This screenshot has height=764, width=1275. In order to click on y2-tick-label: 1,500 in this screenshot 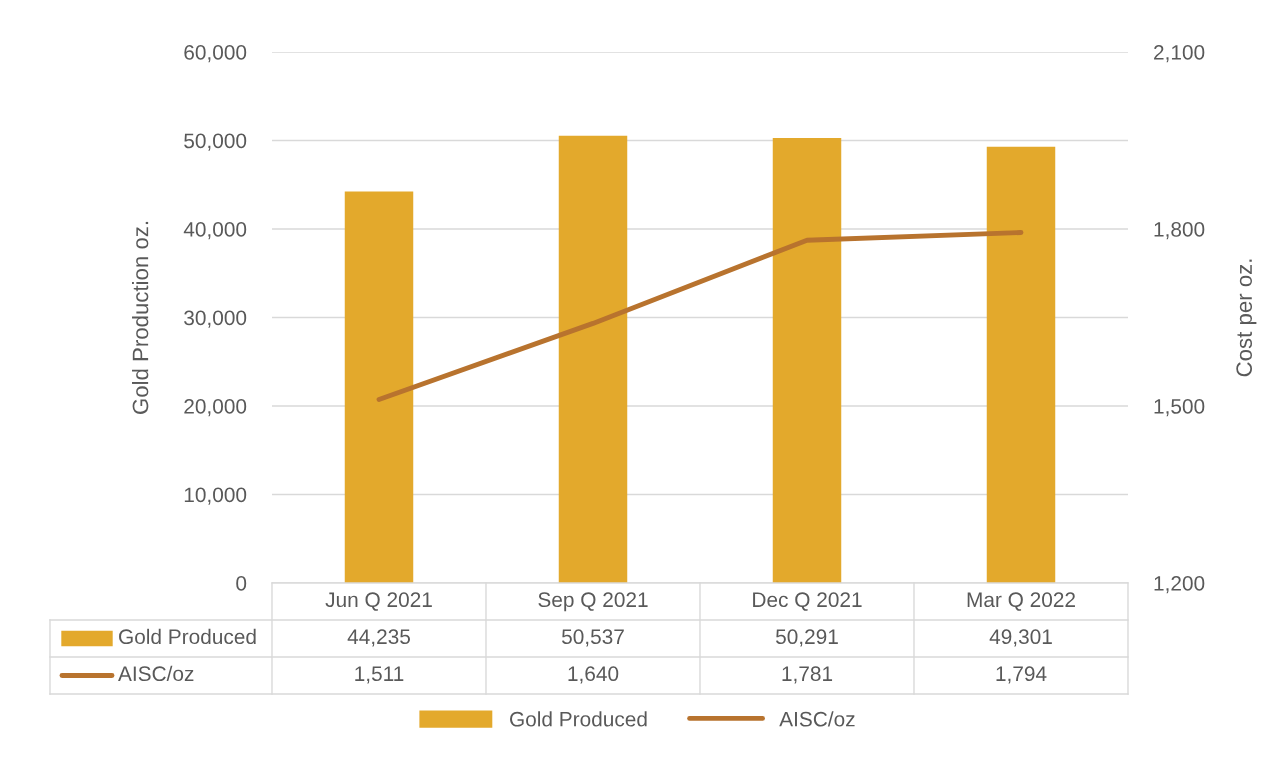, I will do `click(1179, 408)`.